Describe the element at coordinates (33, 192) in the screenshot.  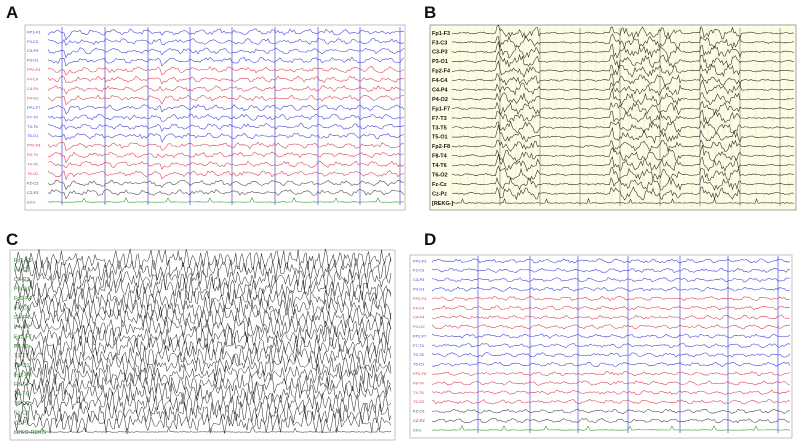
I see `channel-label: CZ-PZ` at that location.